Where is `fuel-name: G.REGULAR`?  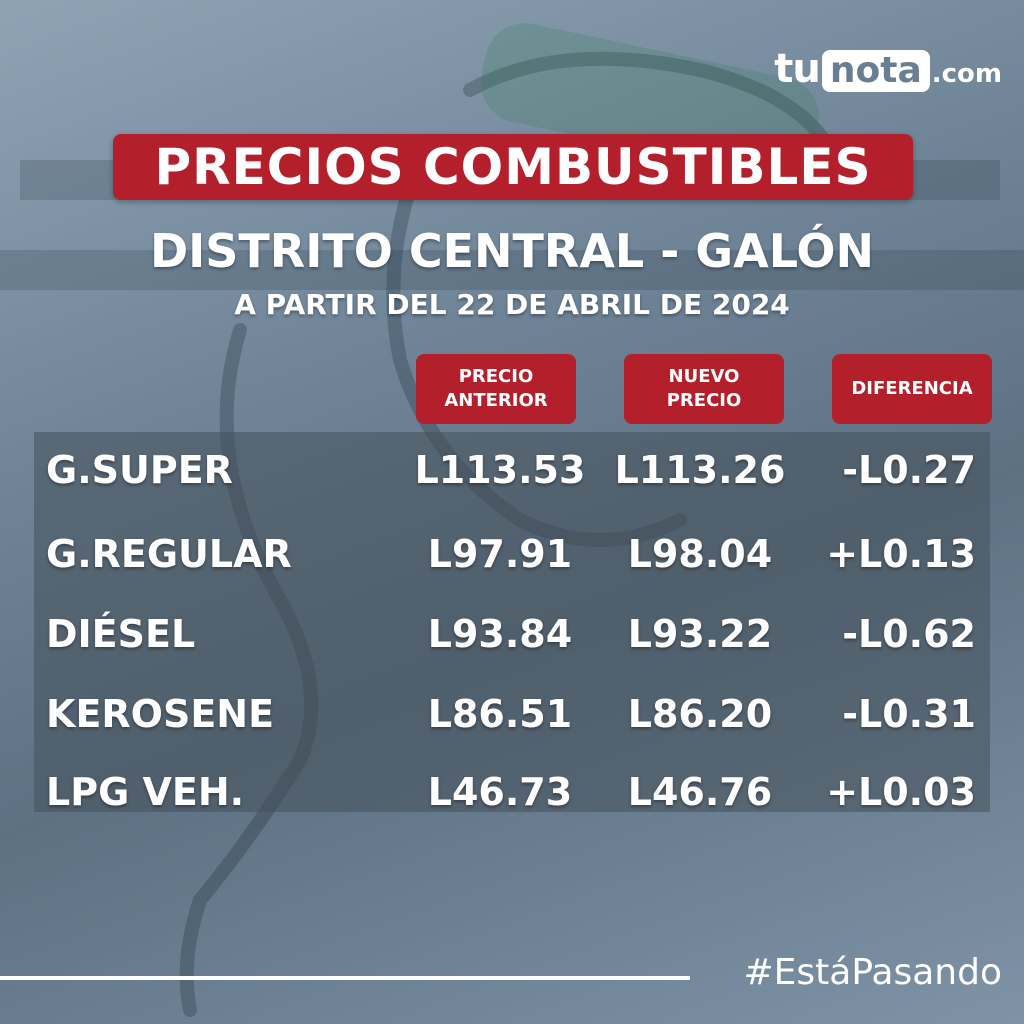
fuel-name: G.REGULAR is located at coordinates (169, 554).